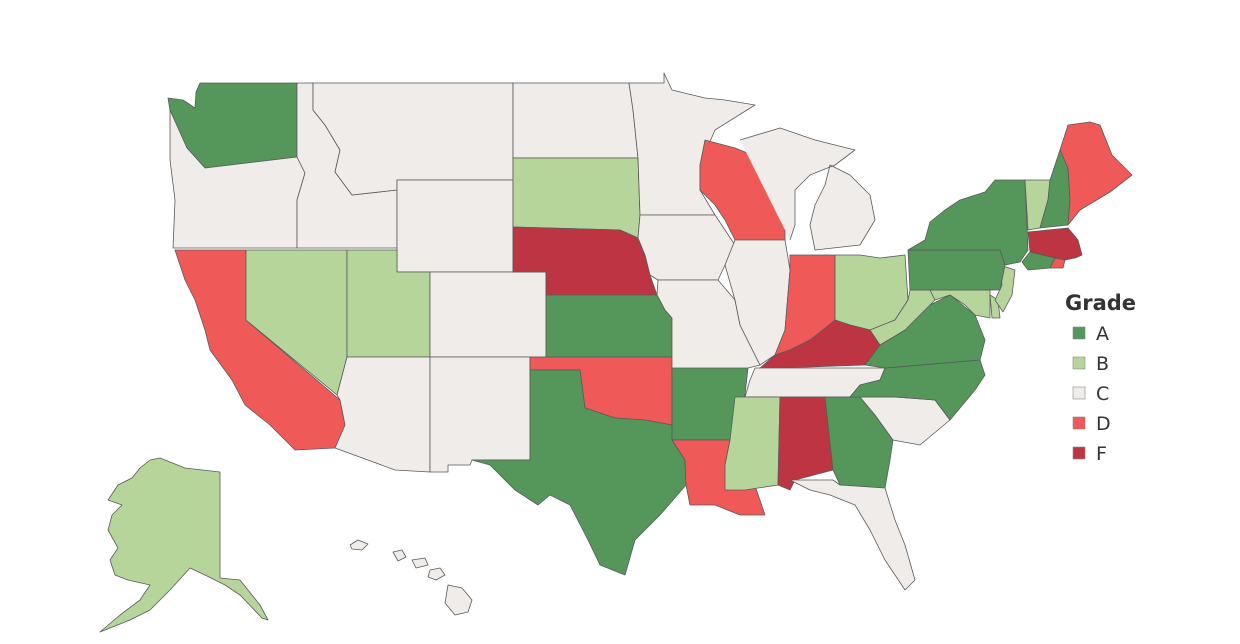 The width and height of the screenshot is (1240, 644). What do you see at coordinates (455, 226) in the screenshot?
I see `state-wy` at bounding box center [455, 226].